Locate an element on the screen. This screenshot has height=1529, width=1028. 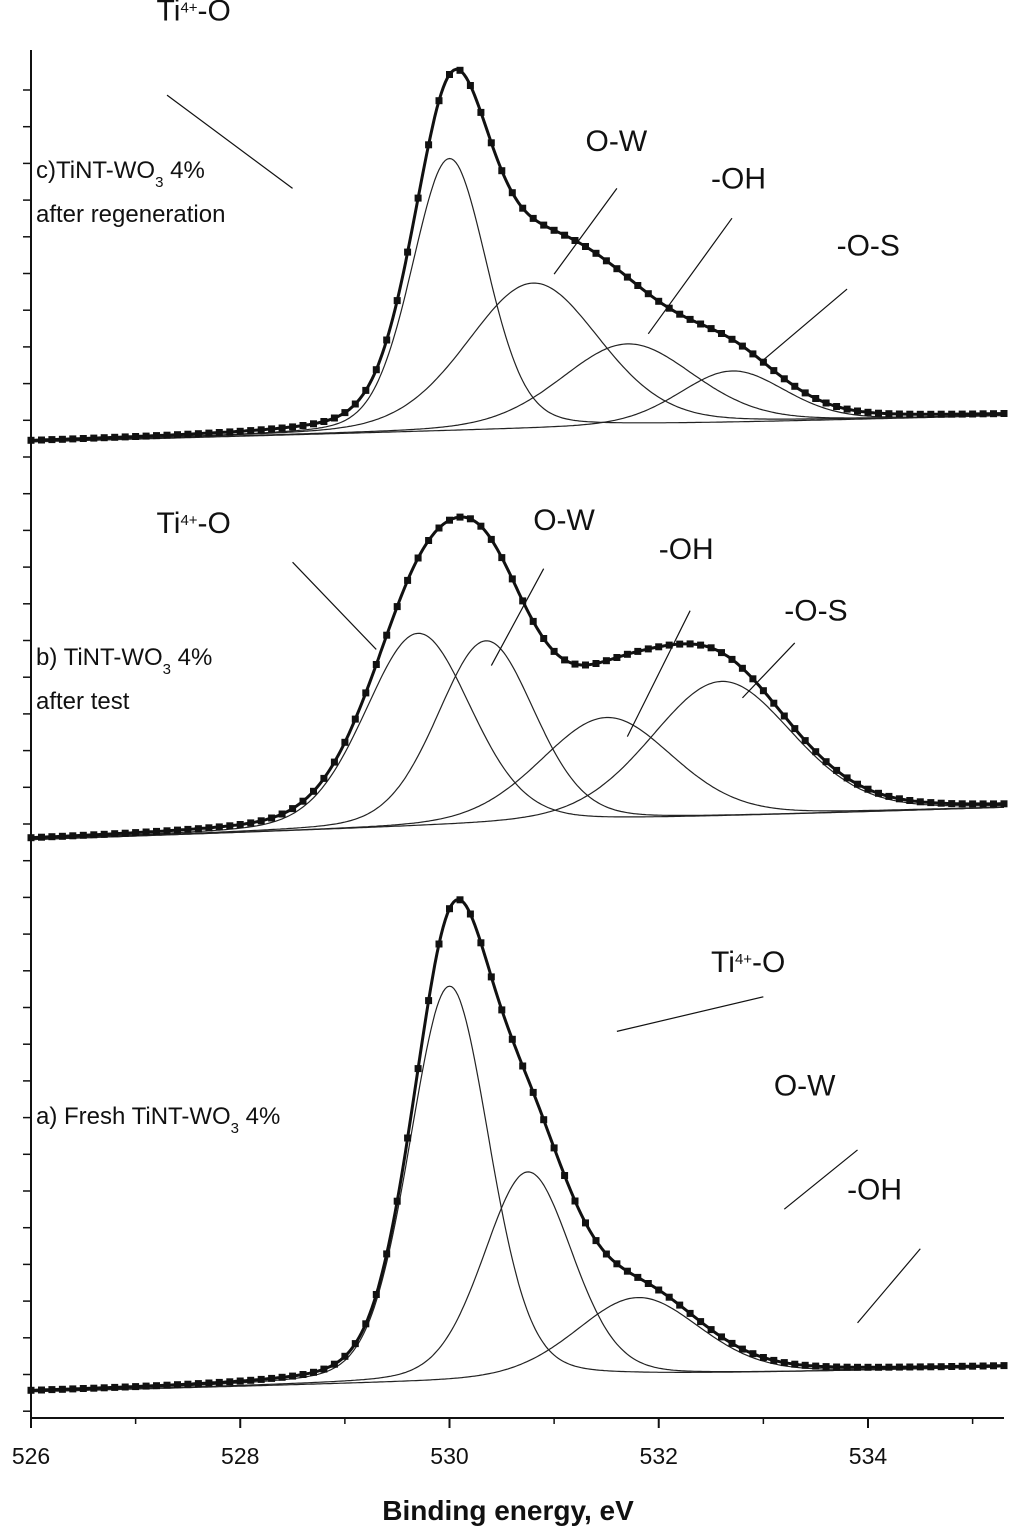
x-tick-label: 530 is located at coordinates (449, 1456).